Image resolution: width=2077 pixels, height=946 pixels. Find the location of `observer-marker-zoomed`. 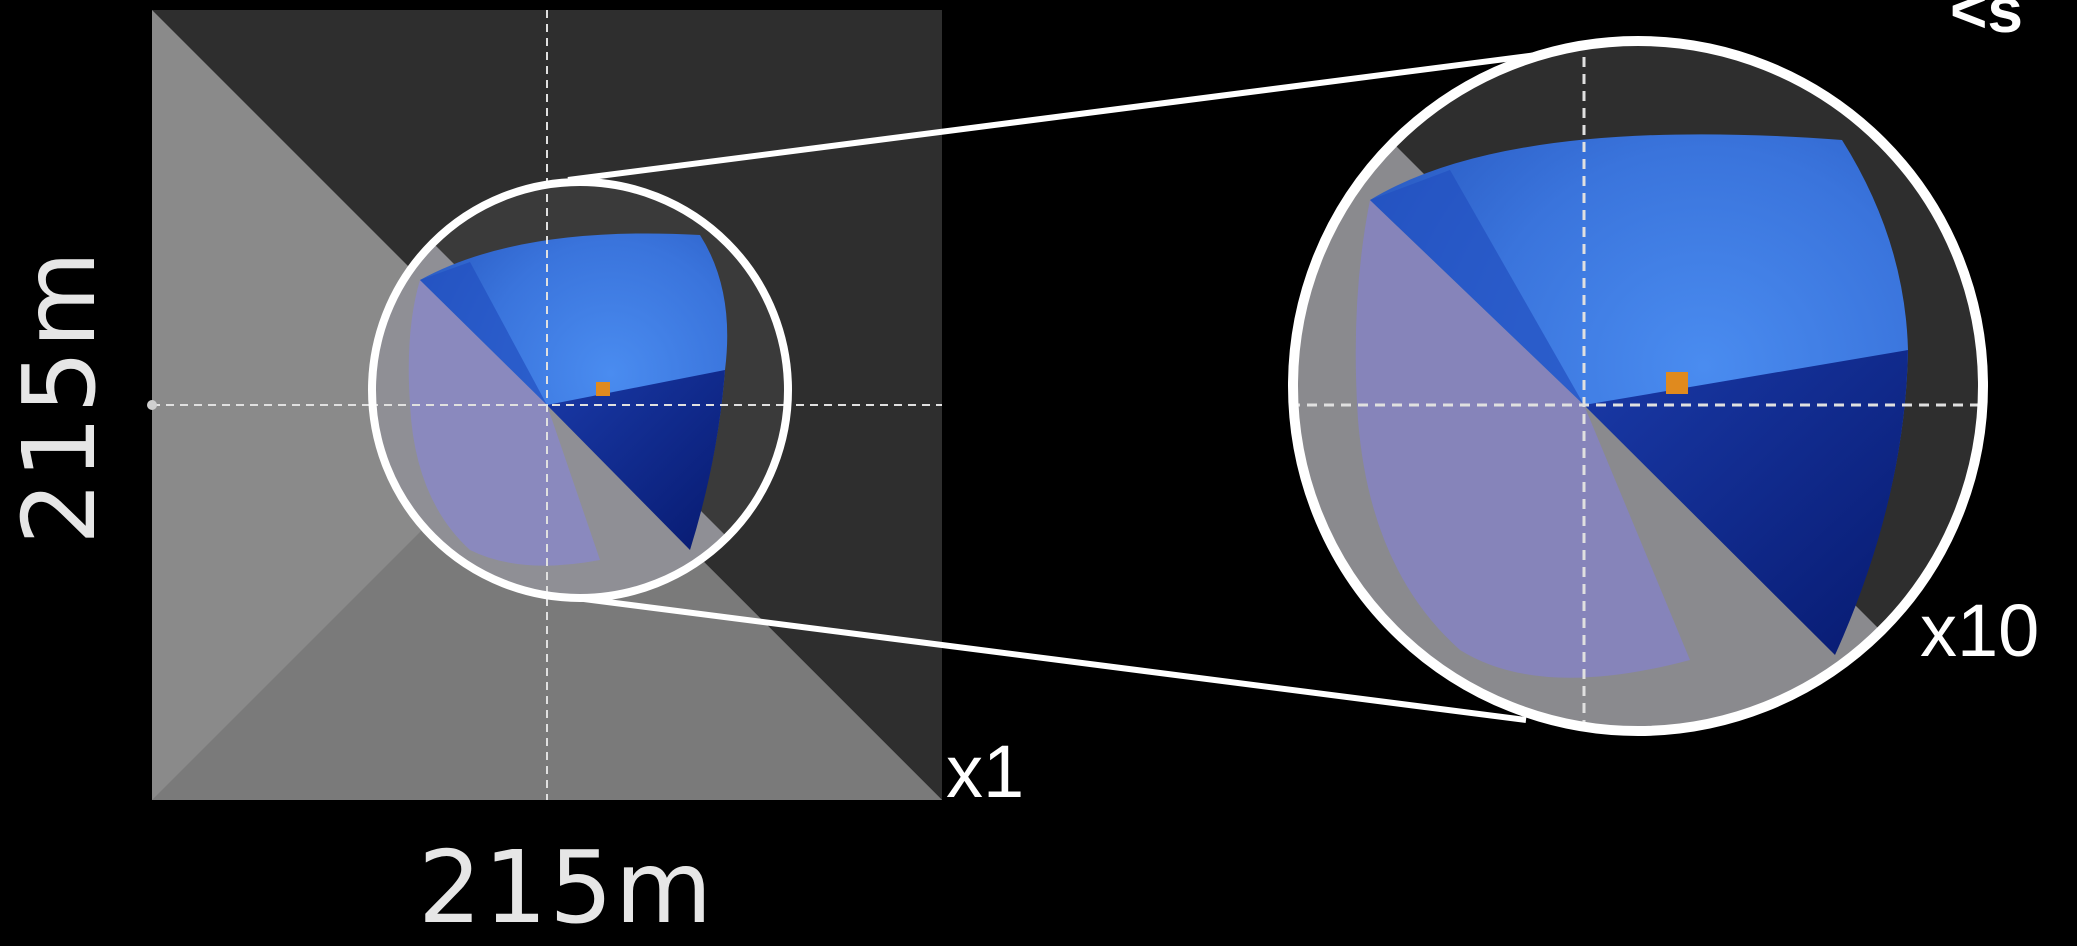

observer-marker-zoomed is located at coordinates (1677, 383).